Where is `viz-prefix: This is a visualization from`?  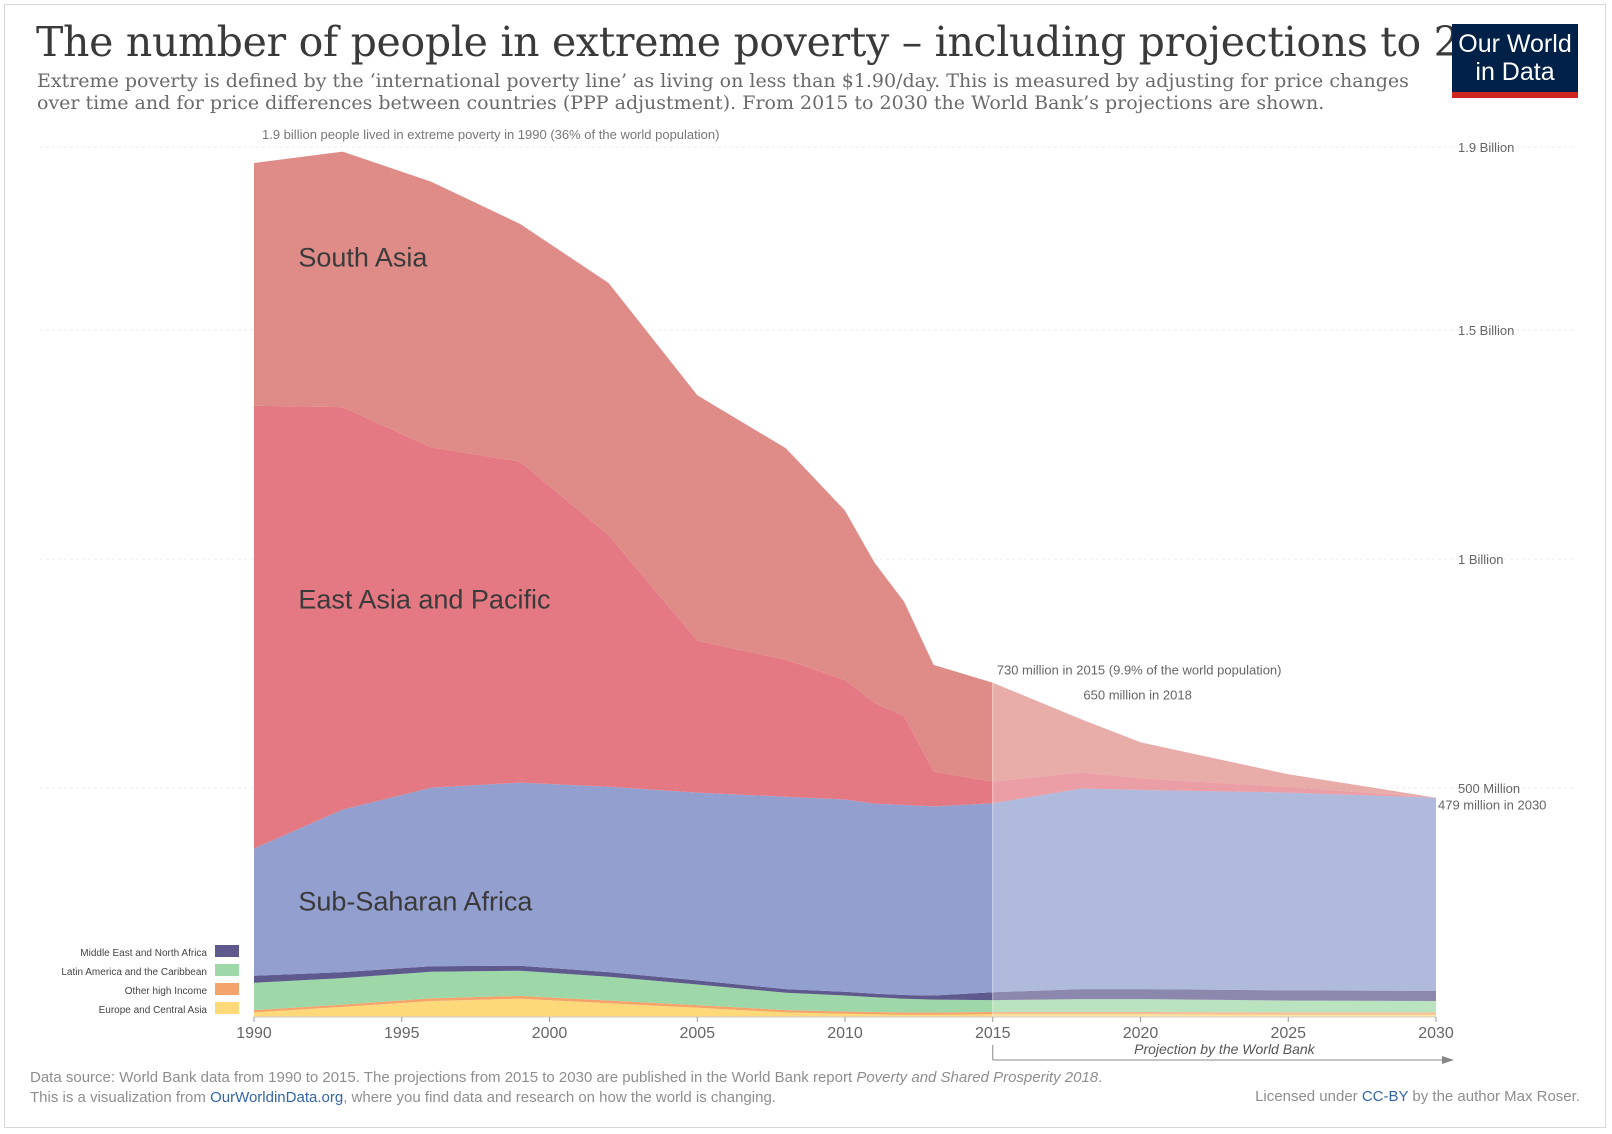
viz-prefix: This is a visualization from is located at coordinates (120, 1097).